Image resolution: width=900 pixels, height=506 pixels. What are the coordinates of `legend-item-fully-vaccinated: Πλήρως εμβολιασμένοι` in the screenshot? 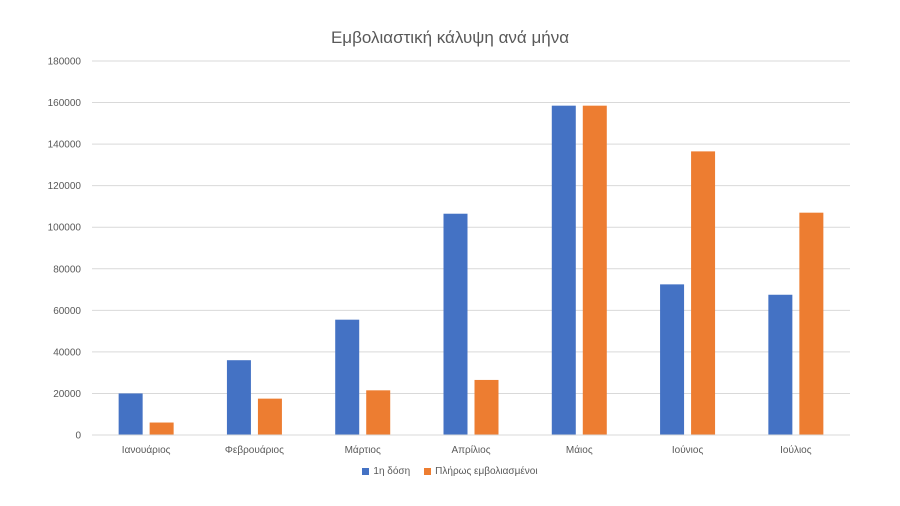 It's located at (481, 471).